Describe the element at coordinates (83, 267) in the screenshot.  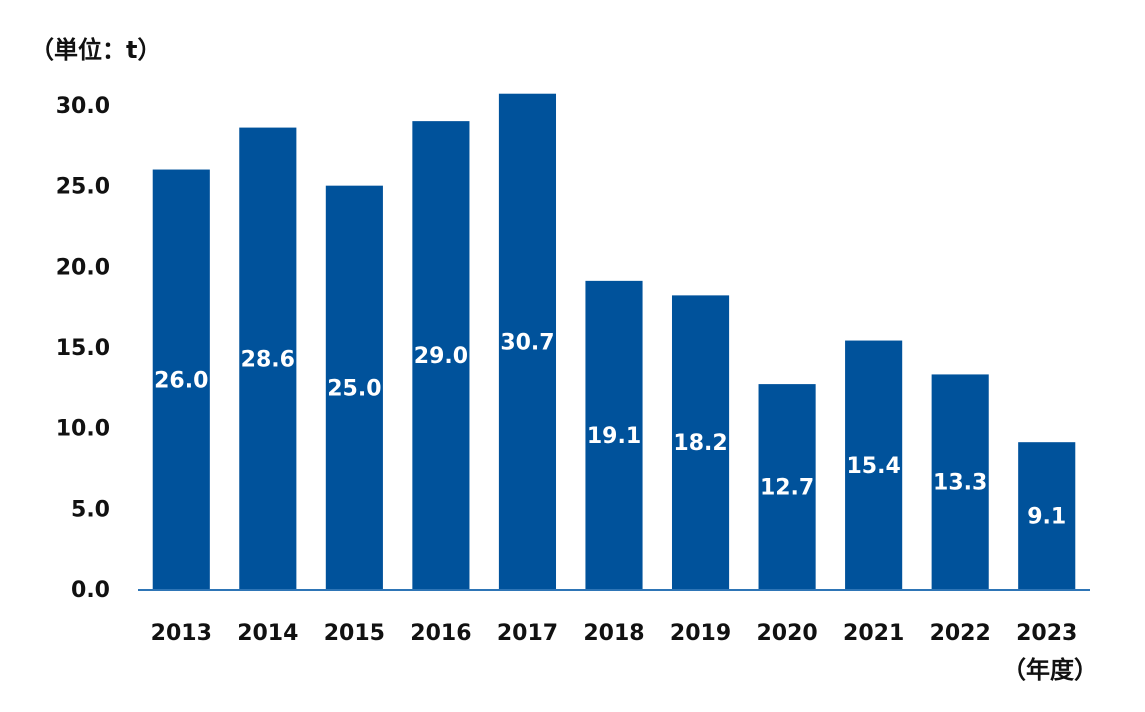
I see `y-tick-label: 20.0` at that location.